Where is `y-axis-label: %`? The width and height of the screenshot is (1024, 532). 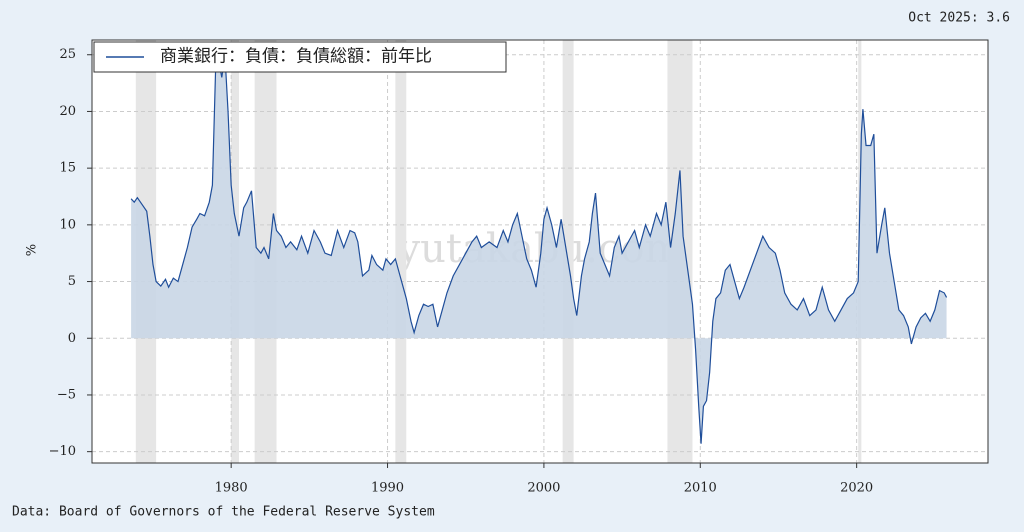 y-axis-label: % is located at coordinates (32, 250).